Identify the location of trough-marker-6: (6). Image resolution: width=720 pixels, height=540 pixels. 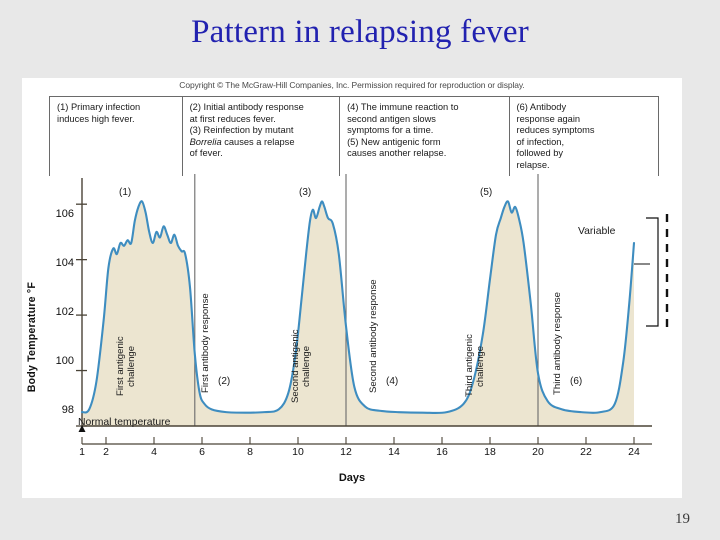
(576, 381).